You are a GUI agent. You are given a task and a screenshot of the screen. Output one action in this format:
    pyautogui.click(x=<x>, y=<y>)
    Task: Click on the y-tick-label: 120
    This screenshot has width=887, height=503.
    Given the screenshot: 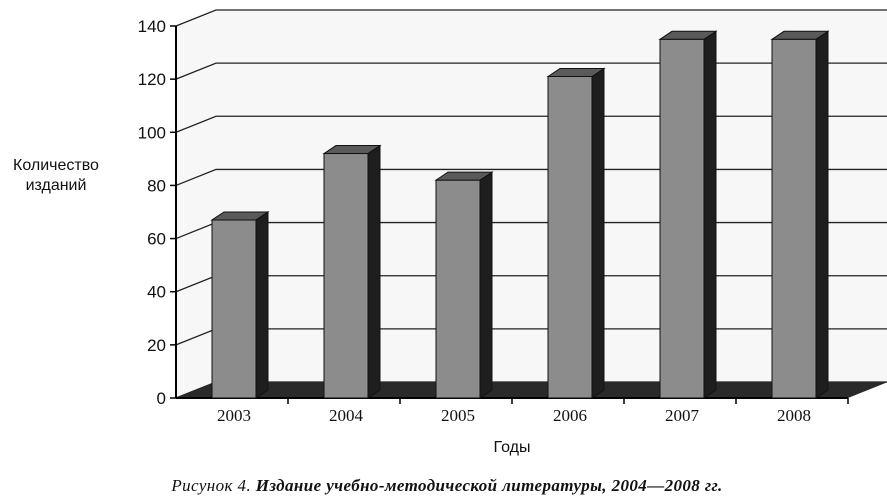 What is the action you would take?
    pyautogui.click(x=152, y=79)
    